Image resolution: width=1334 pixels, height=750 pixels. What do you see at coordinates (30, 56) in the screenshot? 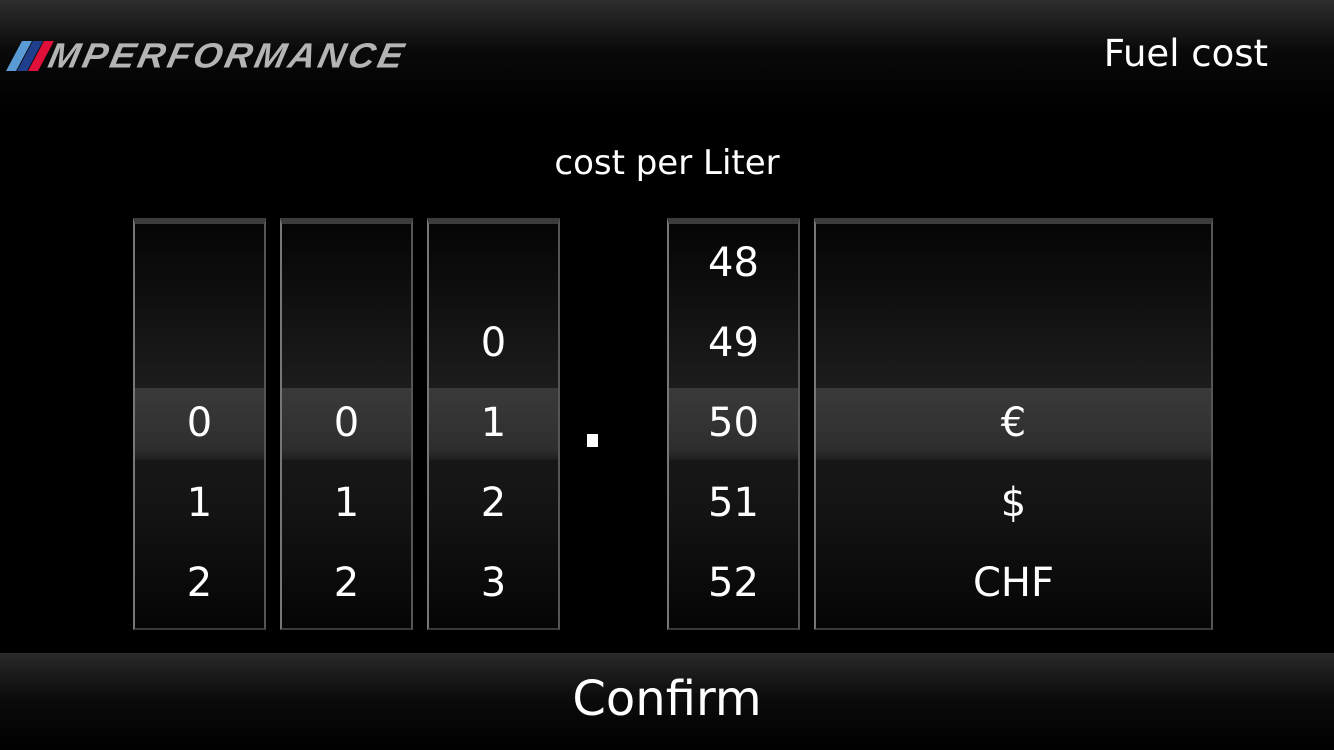
I see `m-stripes-icon` at bounding box center [30, 56].